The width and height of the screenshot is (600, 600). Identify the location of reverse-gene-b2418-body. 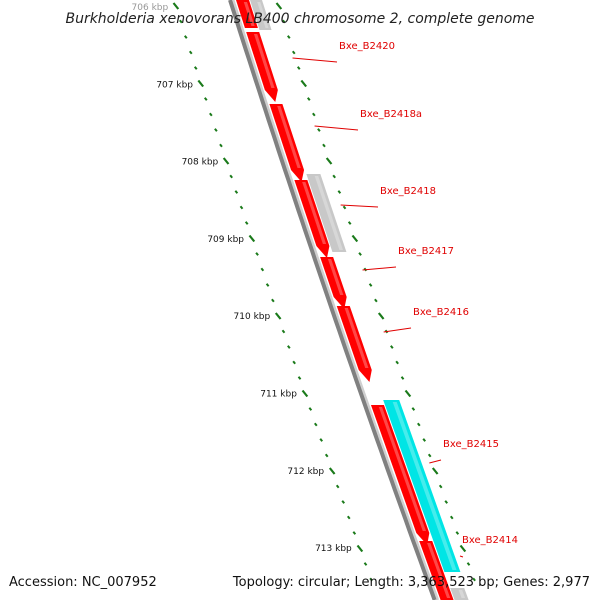
(326, 213).